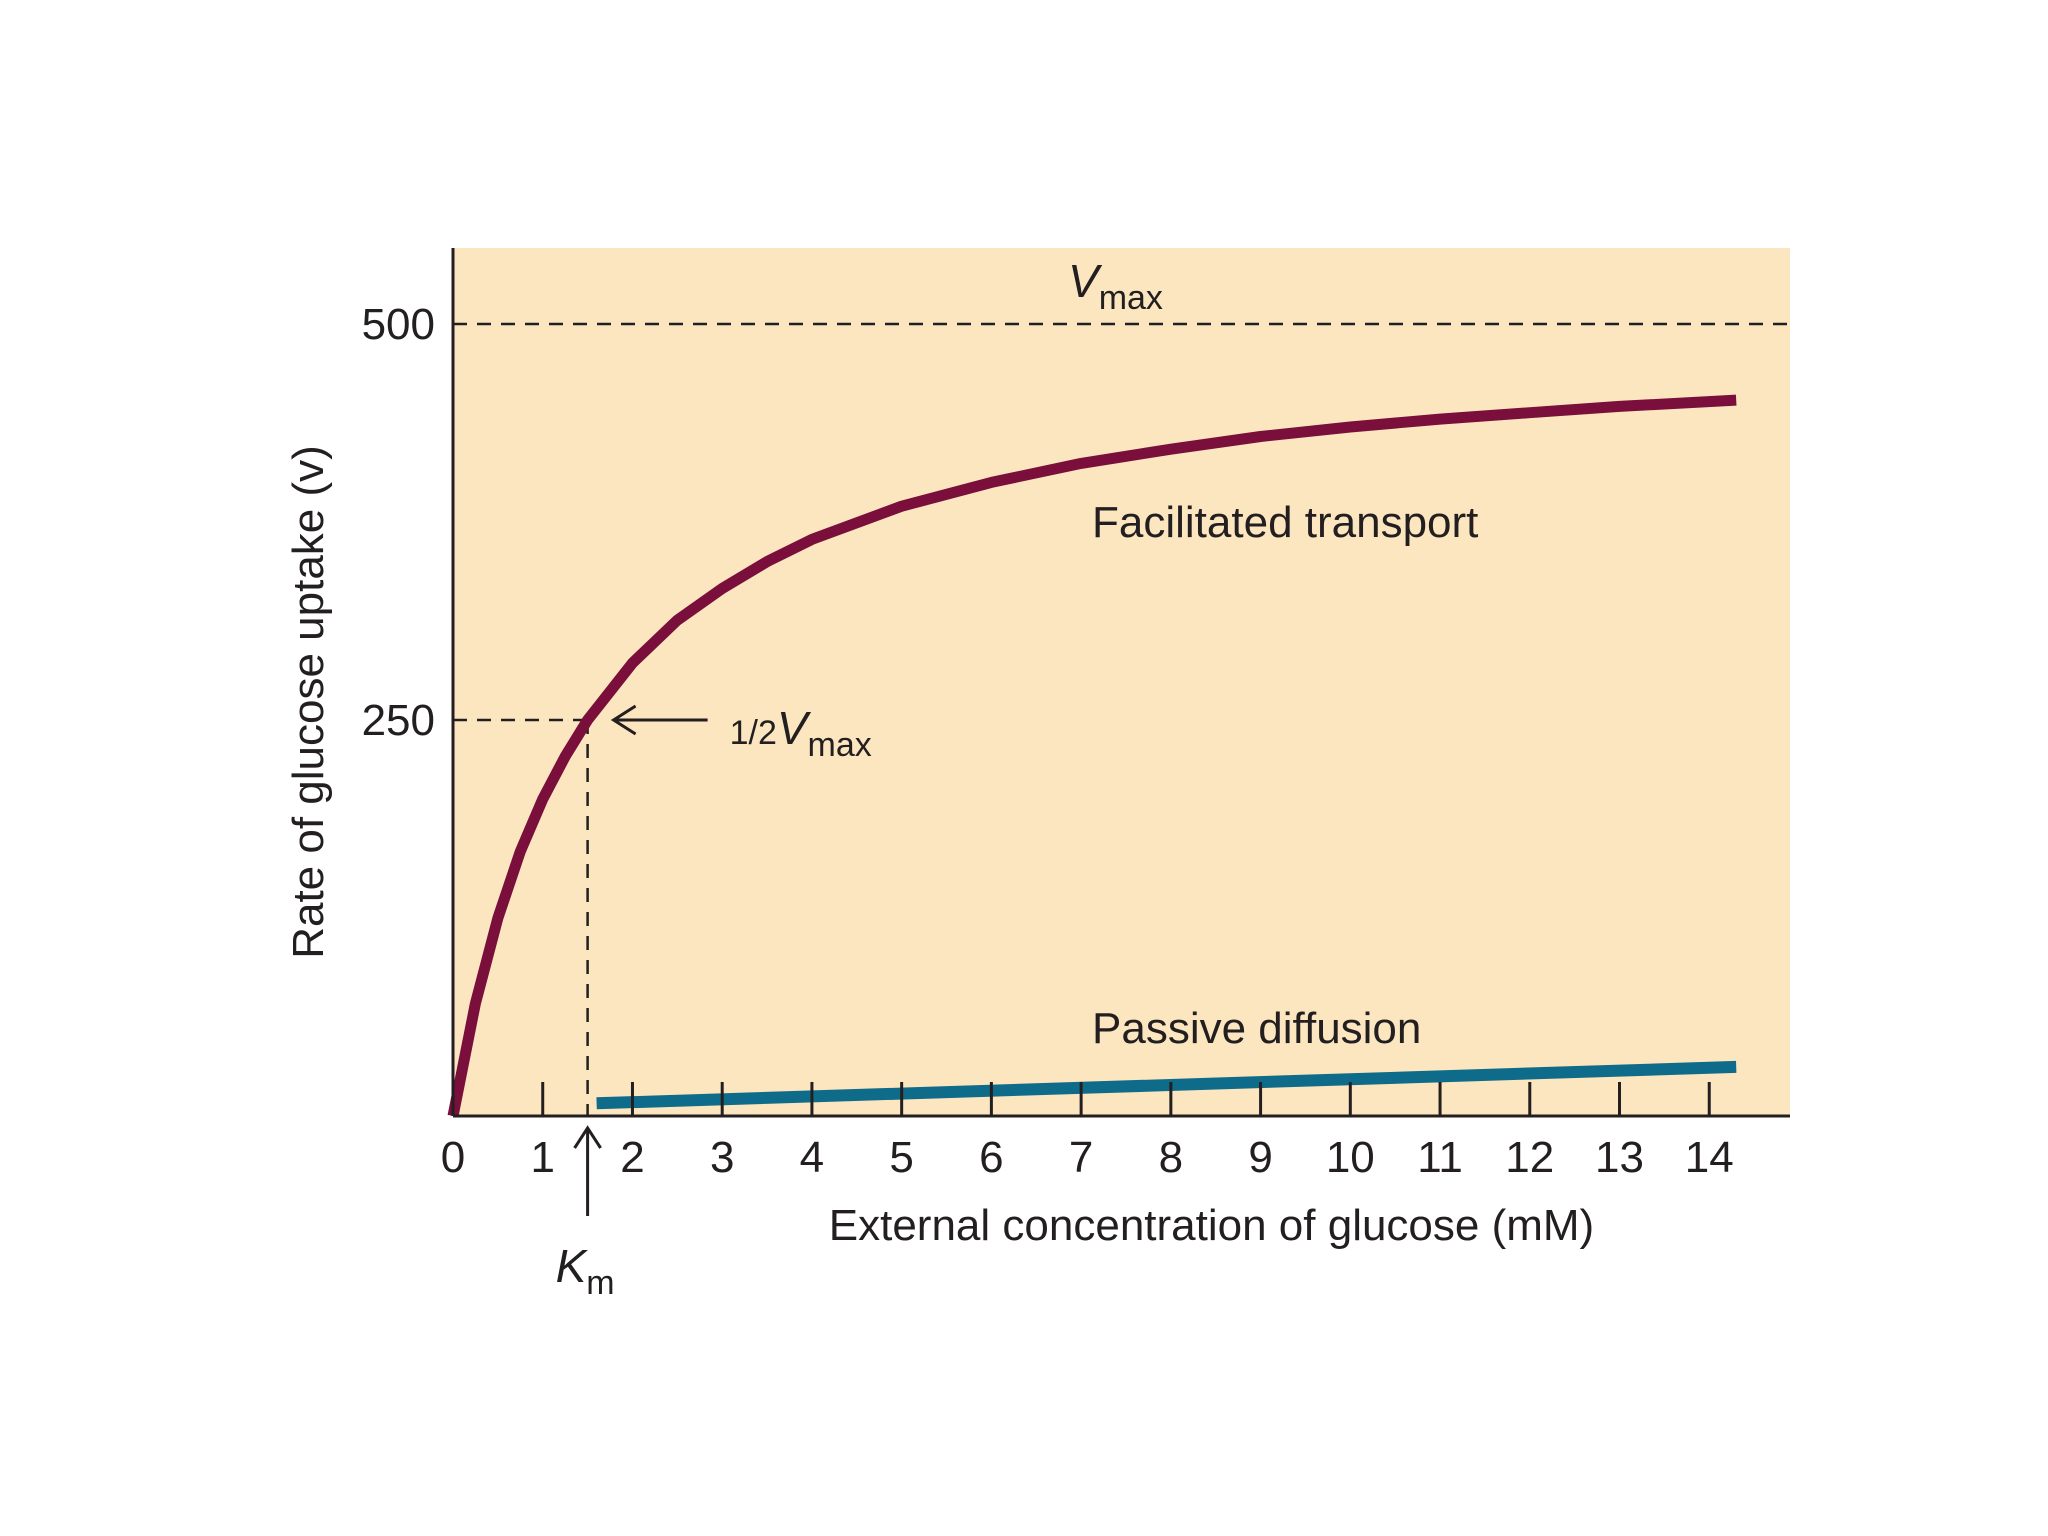  Describe the element at coordinates (1131, 298) in the screenshot. I see `vmax-subscript: max` at that location.